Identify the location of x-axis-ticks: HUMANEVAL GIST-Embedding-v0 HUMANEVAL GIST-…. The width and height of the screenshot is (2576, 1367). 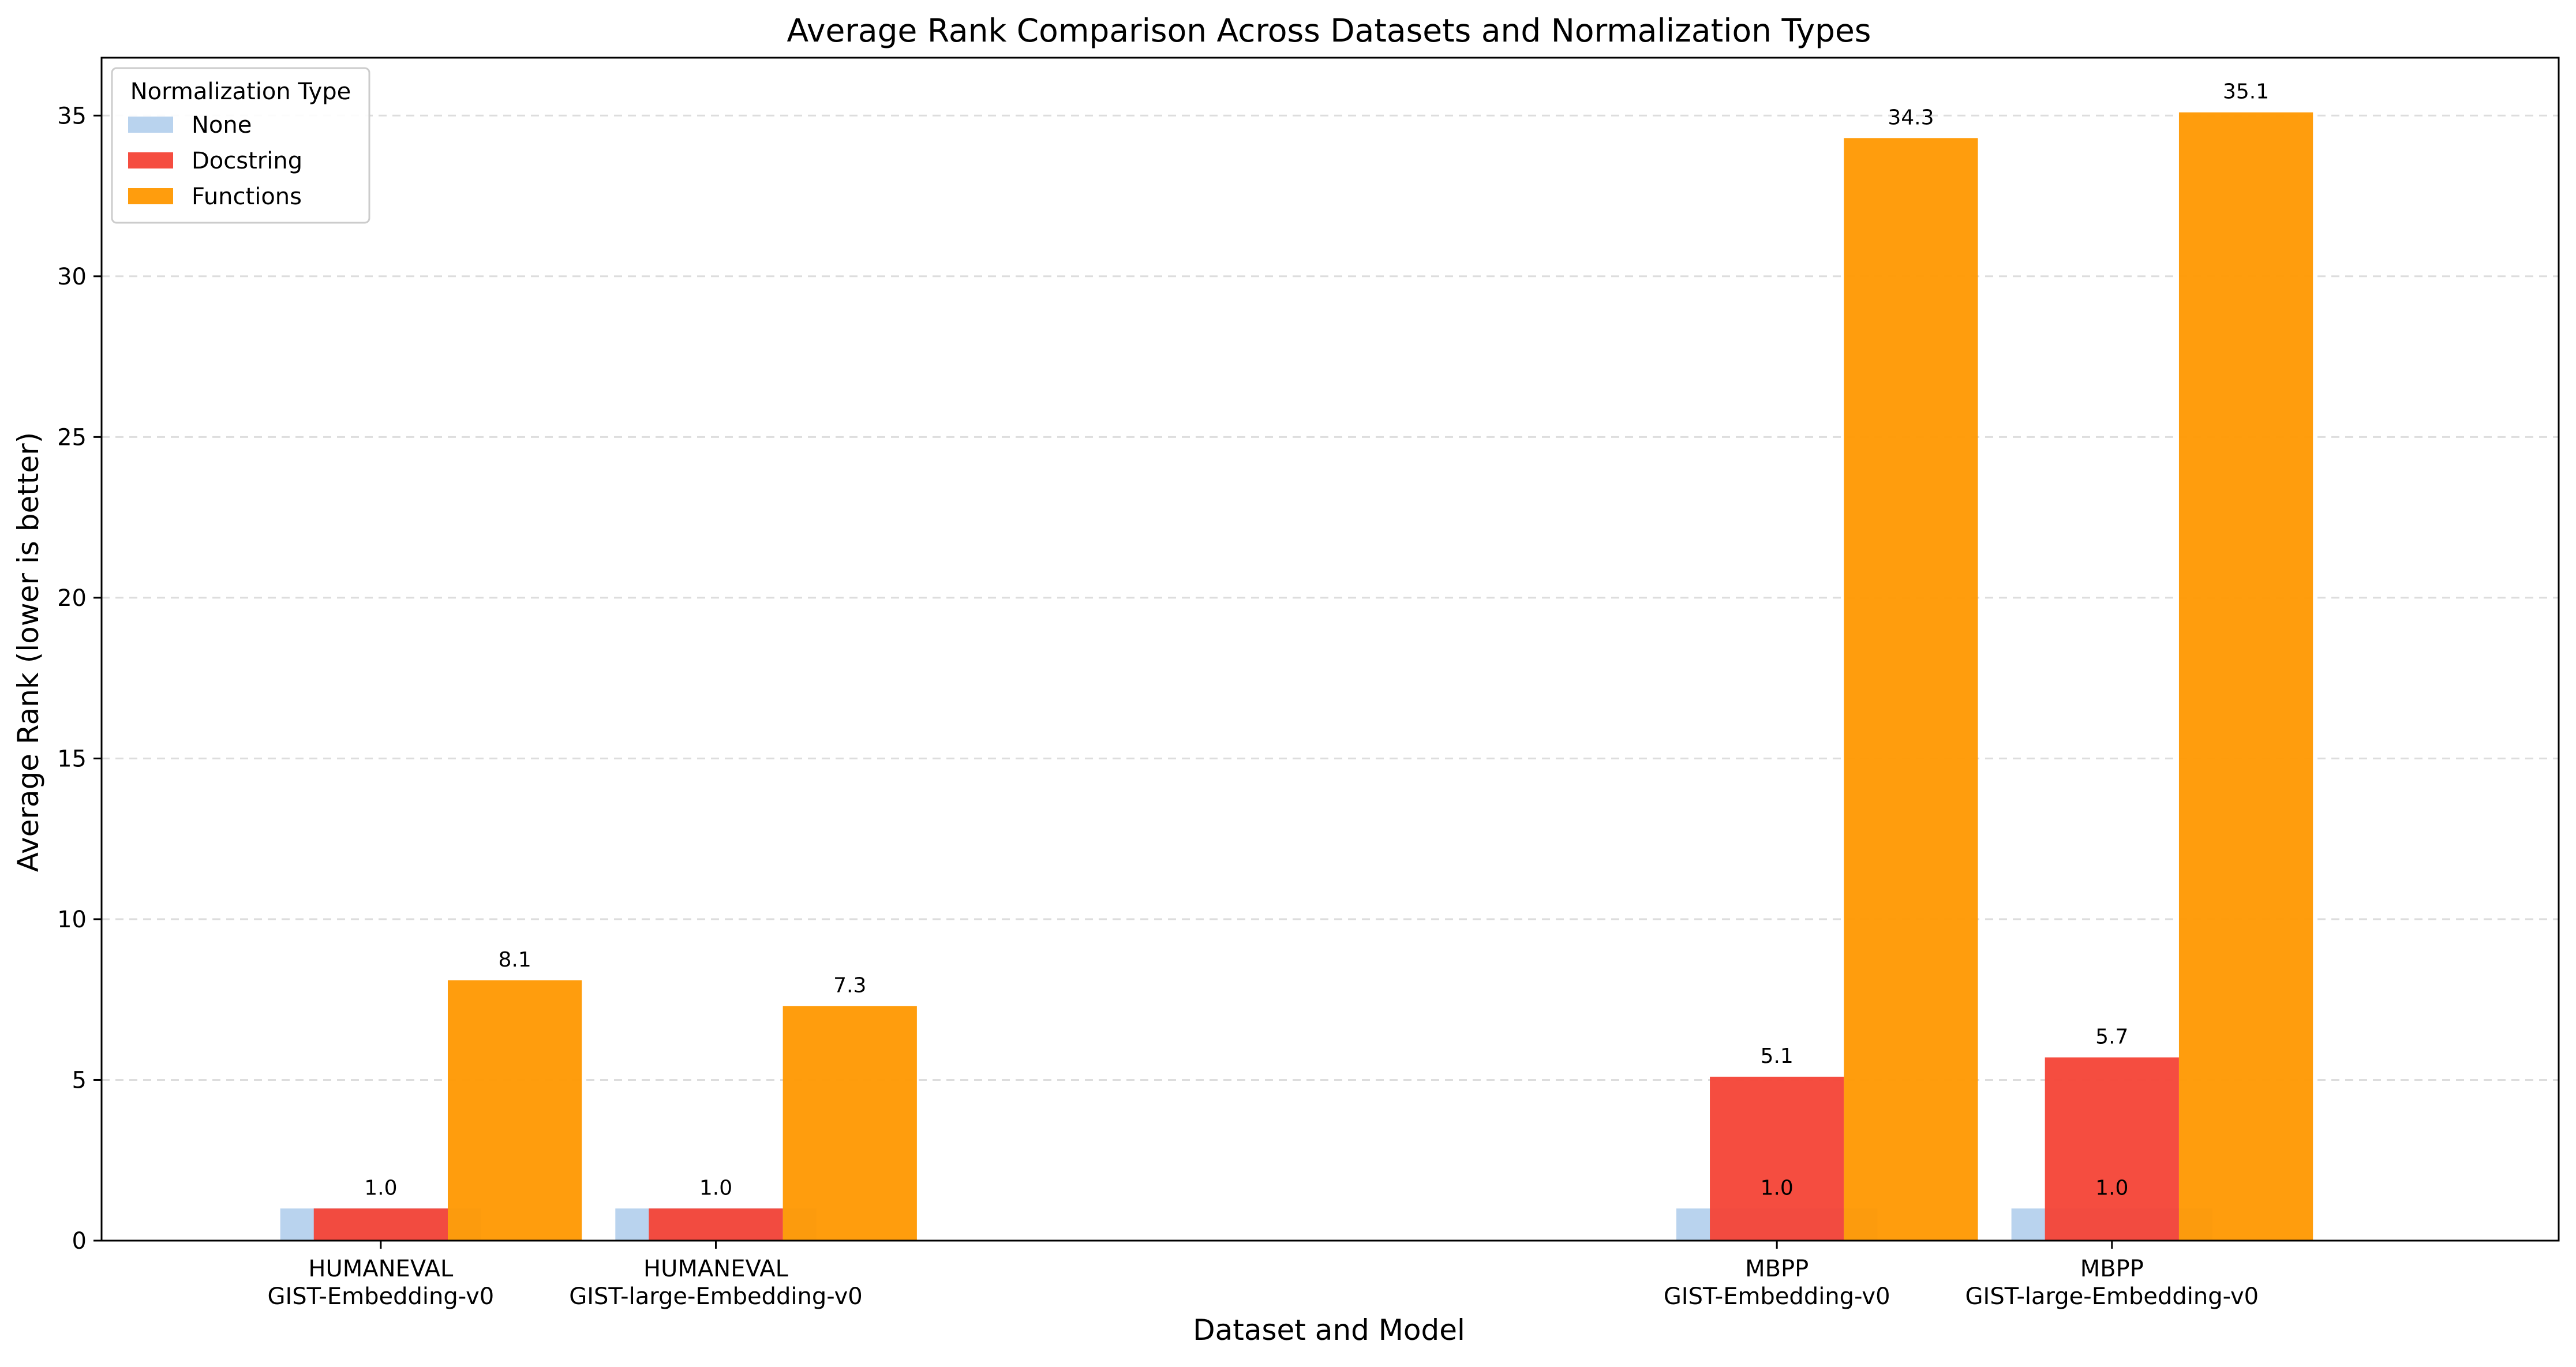
(1263, 1275).